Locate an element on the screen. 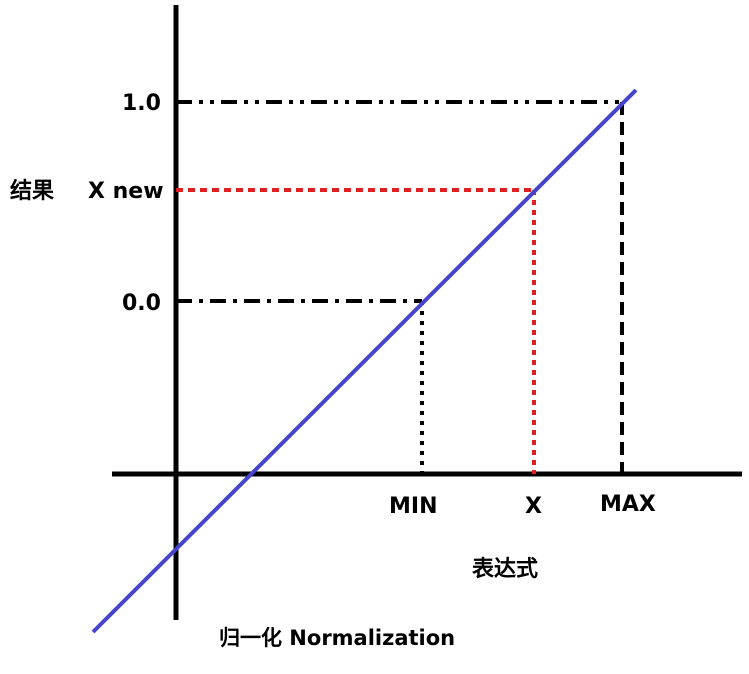 The height and width of the screenshot is (674, 749). x-axis-title: 表达式 is located at coordinates (505, 569).